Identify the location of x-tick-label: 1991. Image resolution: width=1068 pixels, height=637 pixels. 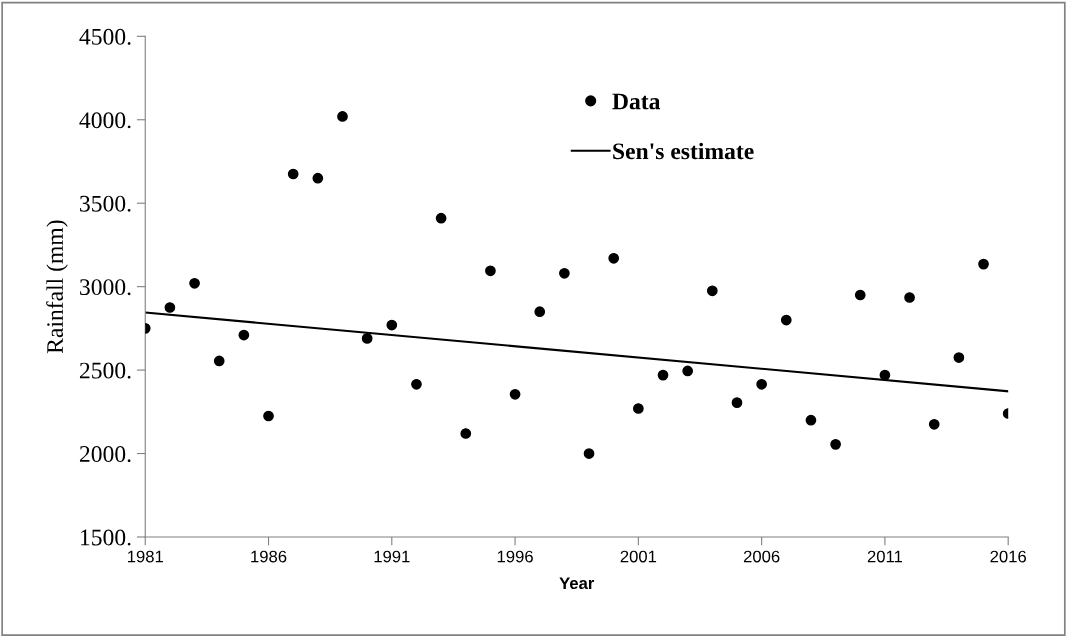
(392, 556).